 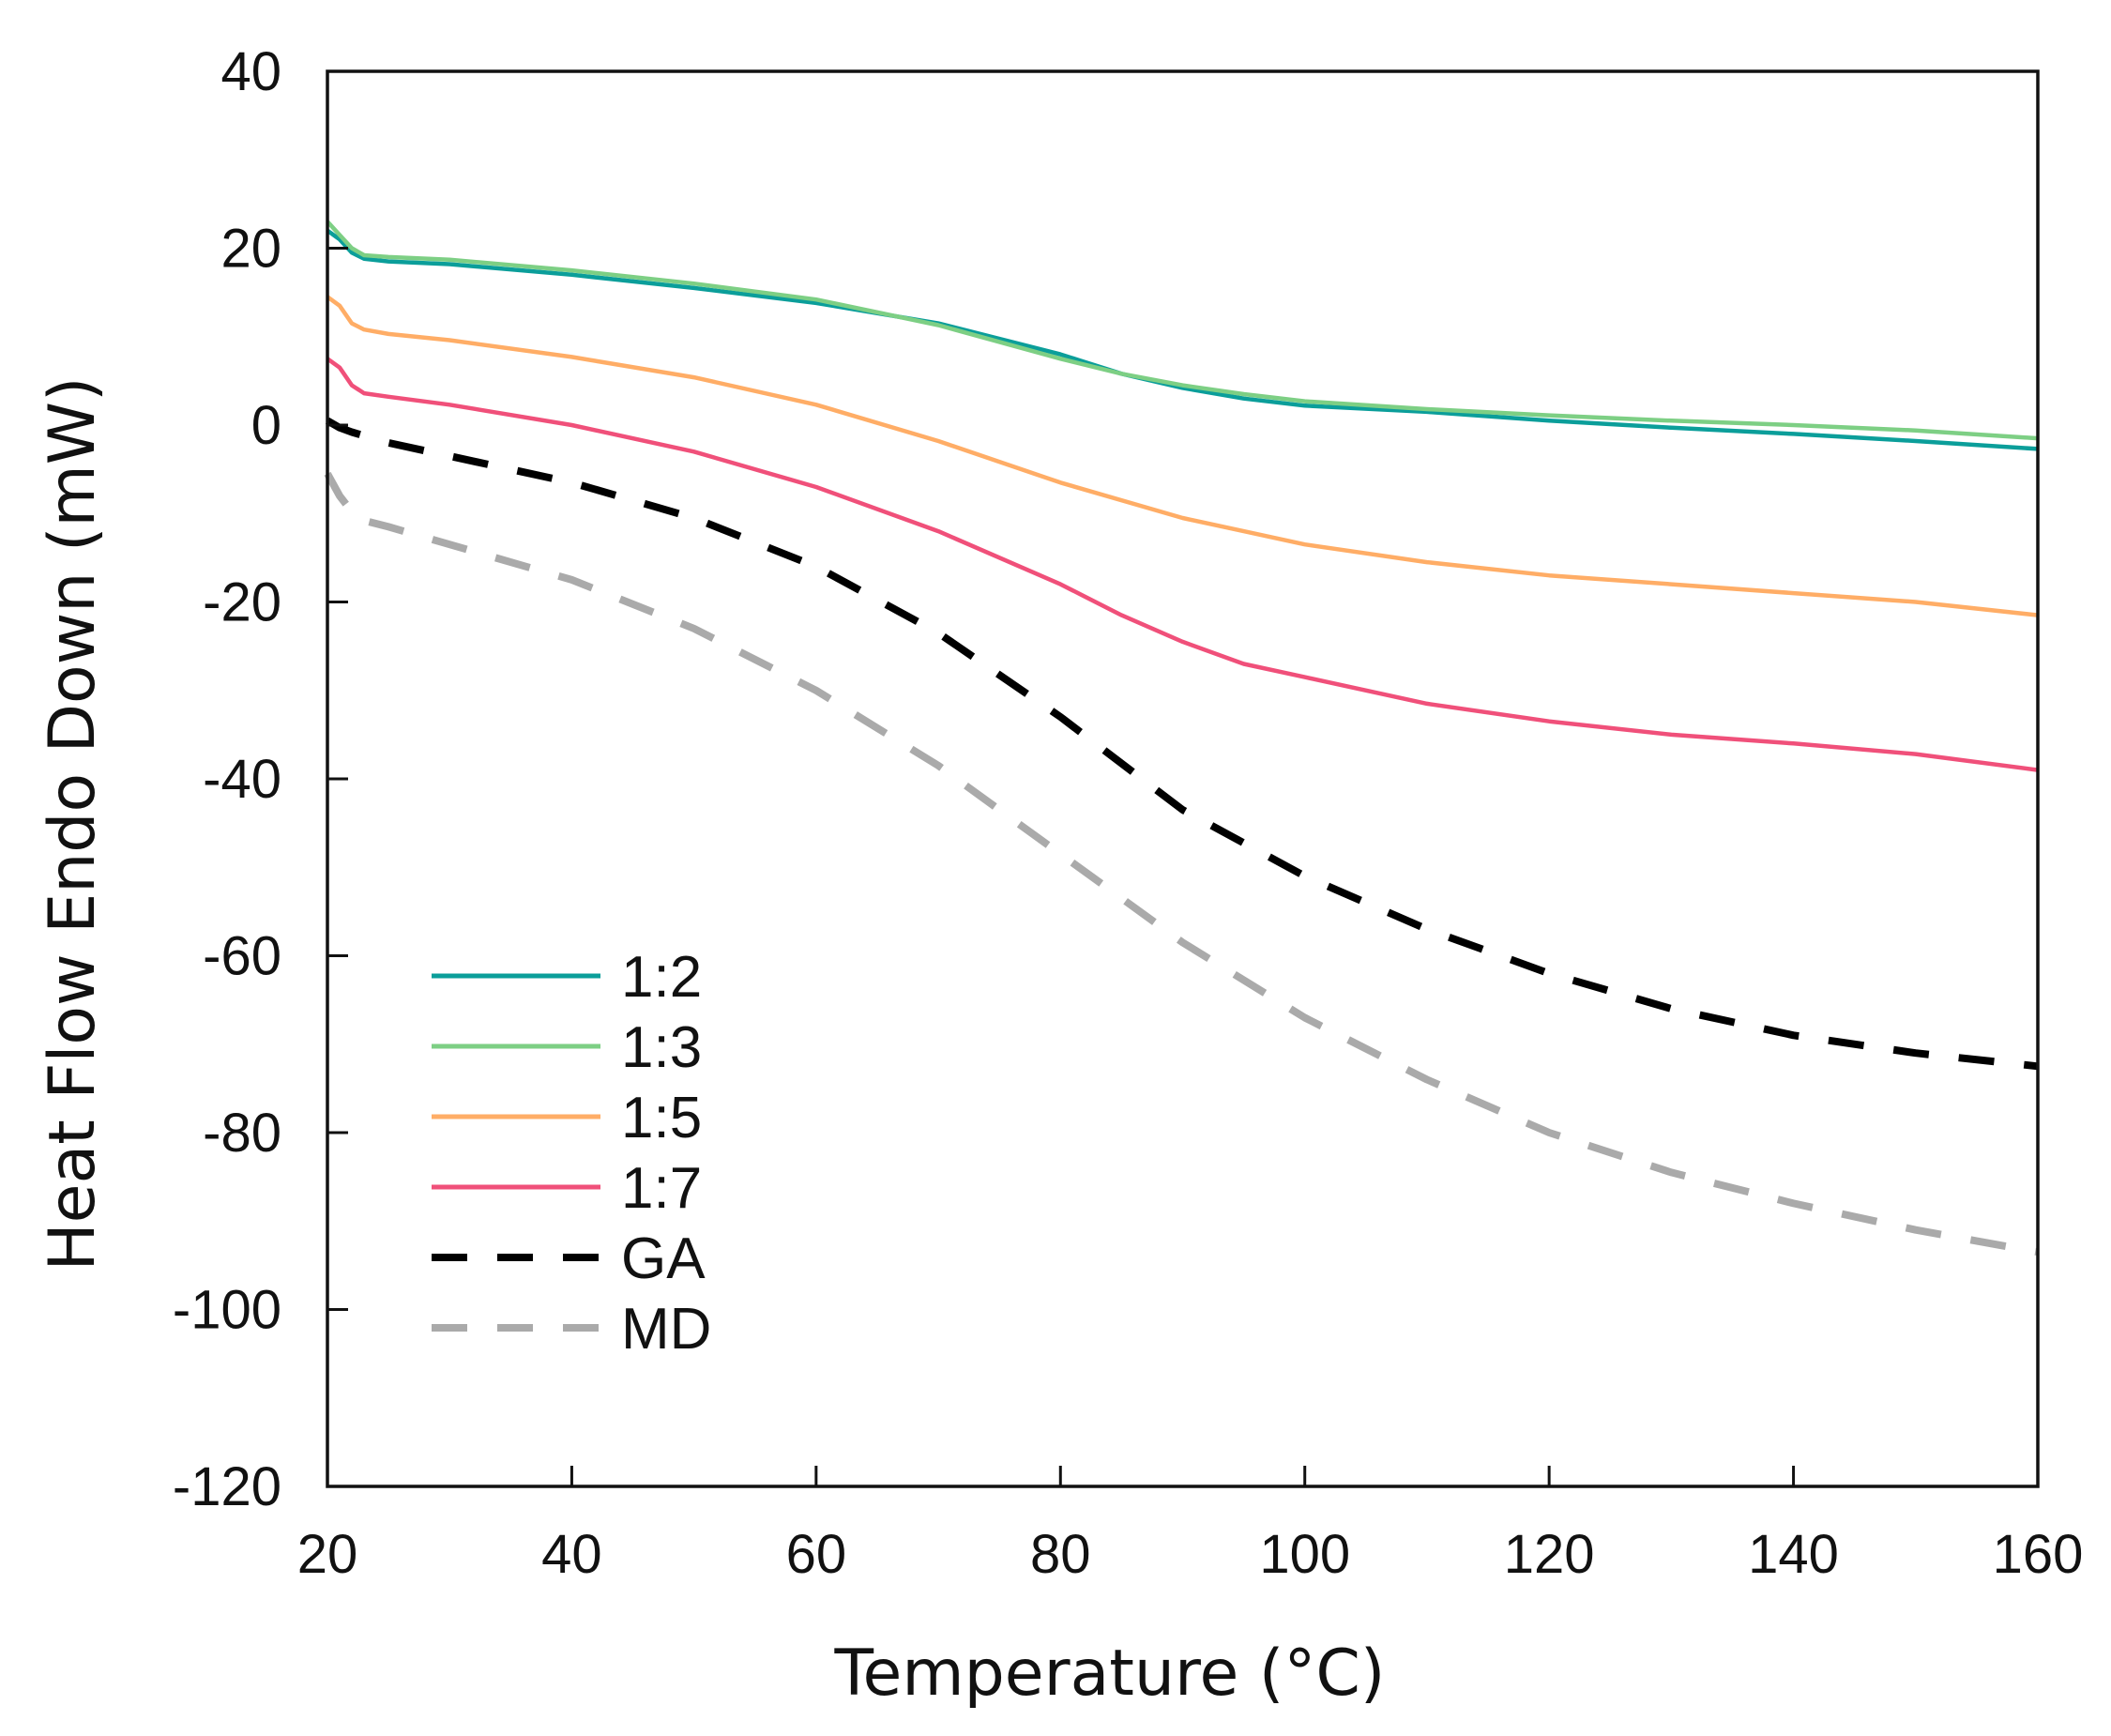 What do you see at coordinates (664, 1258) in the screenshot?
I see `legend-label: GA` at bounding box center [664, 1258].